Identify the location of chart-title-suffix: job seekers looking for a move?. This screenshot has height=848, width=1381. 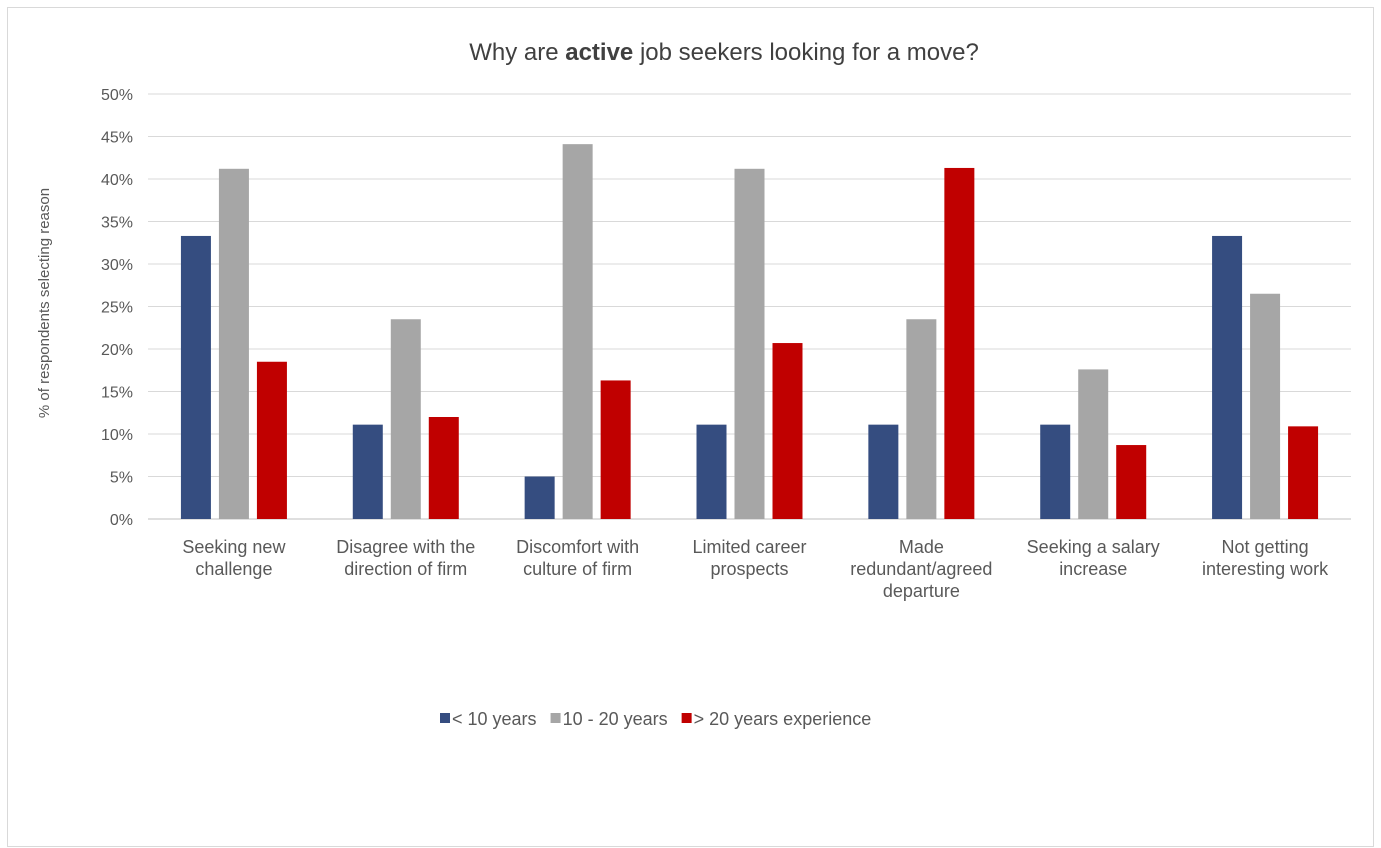
(806, 52).